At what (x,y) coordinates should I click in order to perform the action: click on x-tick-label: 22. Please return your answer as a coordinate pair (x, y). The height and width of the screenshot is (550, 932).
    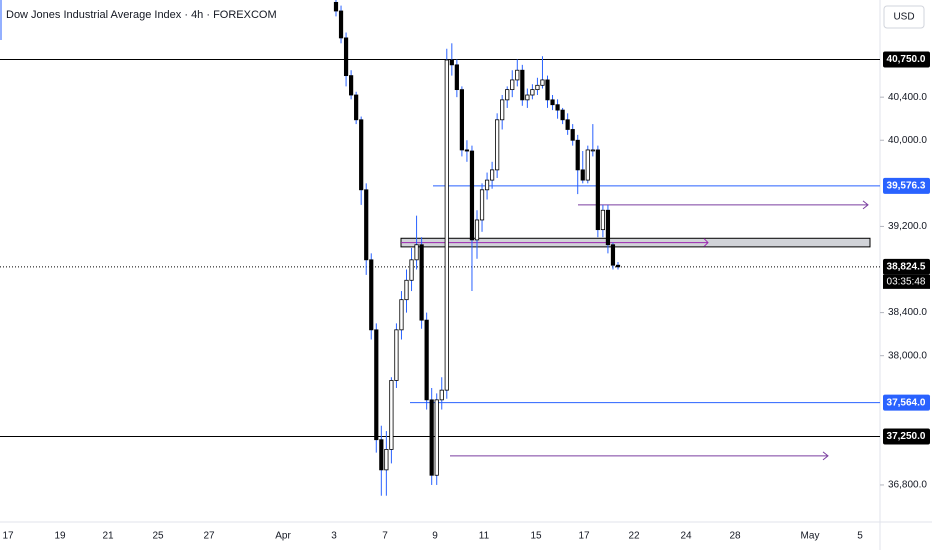
    Looking at the image, I should click on (634, 536).